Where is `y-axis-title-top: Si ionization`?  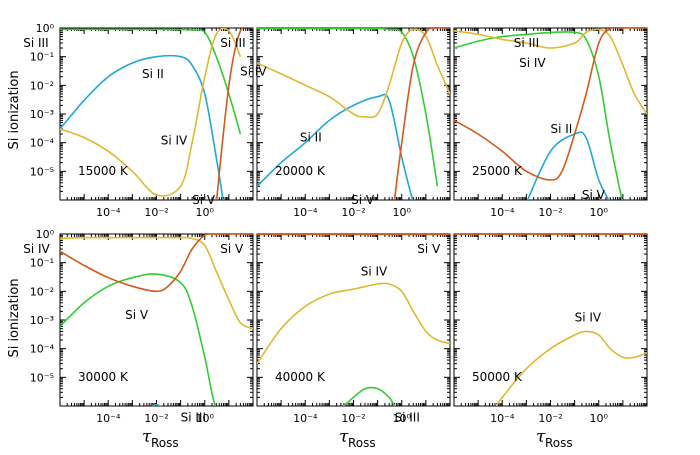 y-axis-title-top: Si ionization is located at coordinates (14, 109).